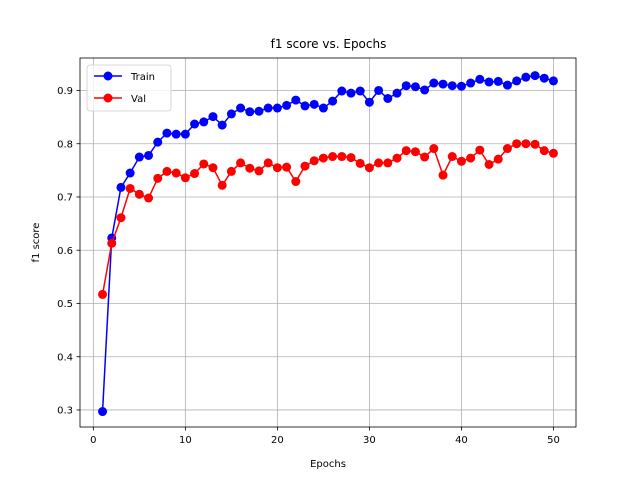 The height and width of the screenshot is (480, 640). What do you see at coordinates (68, 251) in the screenshot?
I see `y-axis: 0.3 0.4 0.5 0.6 0.7 0.8 0.9` at bounding box center [68, 251].